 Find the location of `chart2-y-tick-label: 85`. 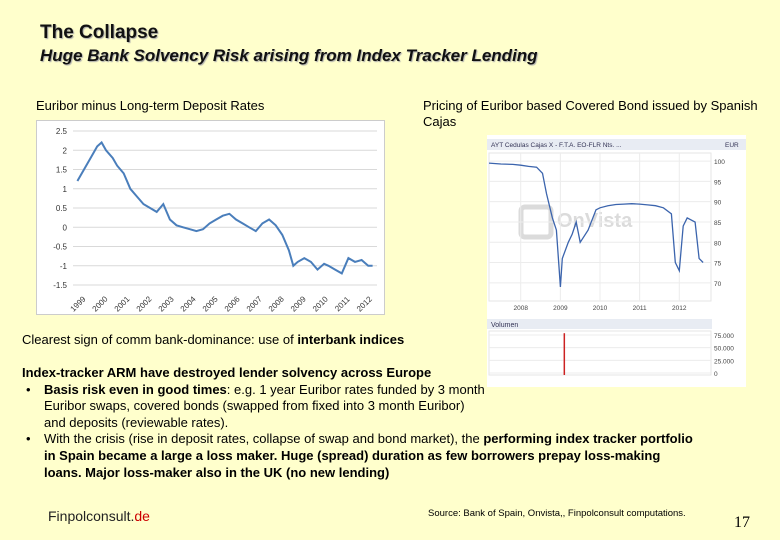

chart2-y-tick-label: 85 is located at coordinates (718, 223).